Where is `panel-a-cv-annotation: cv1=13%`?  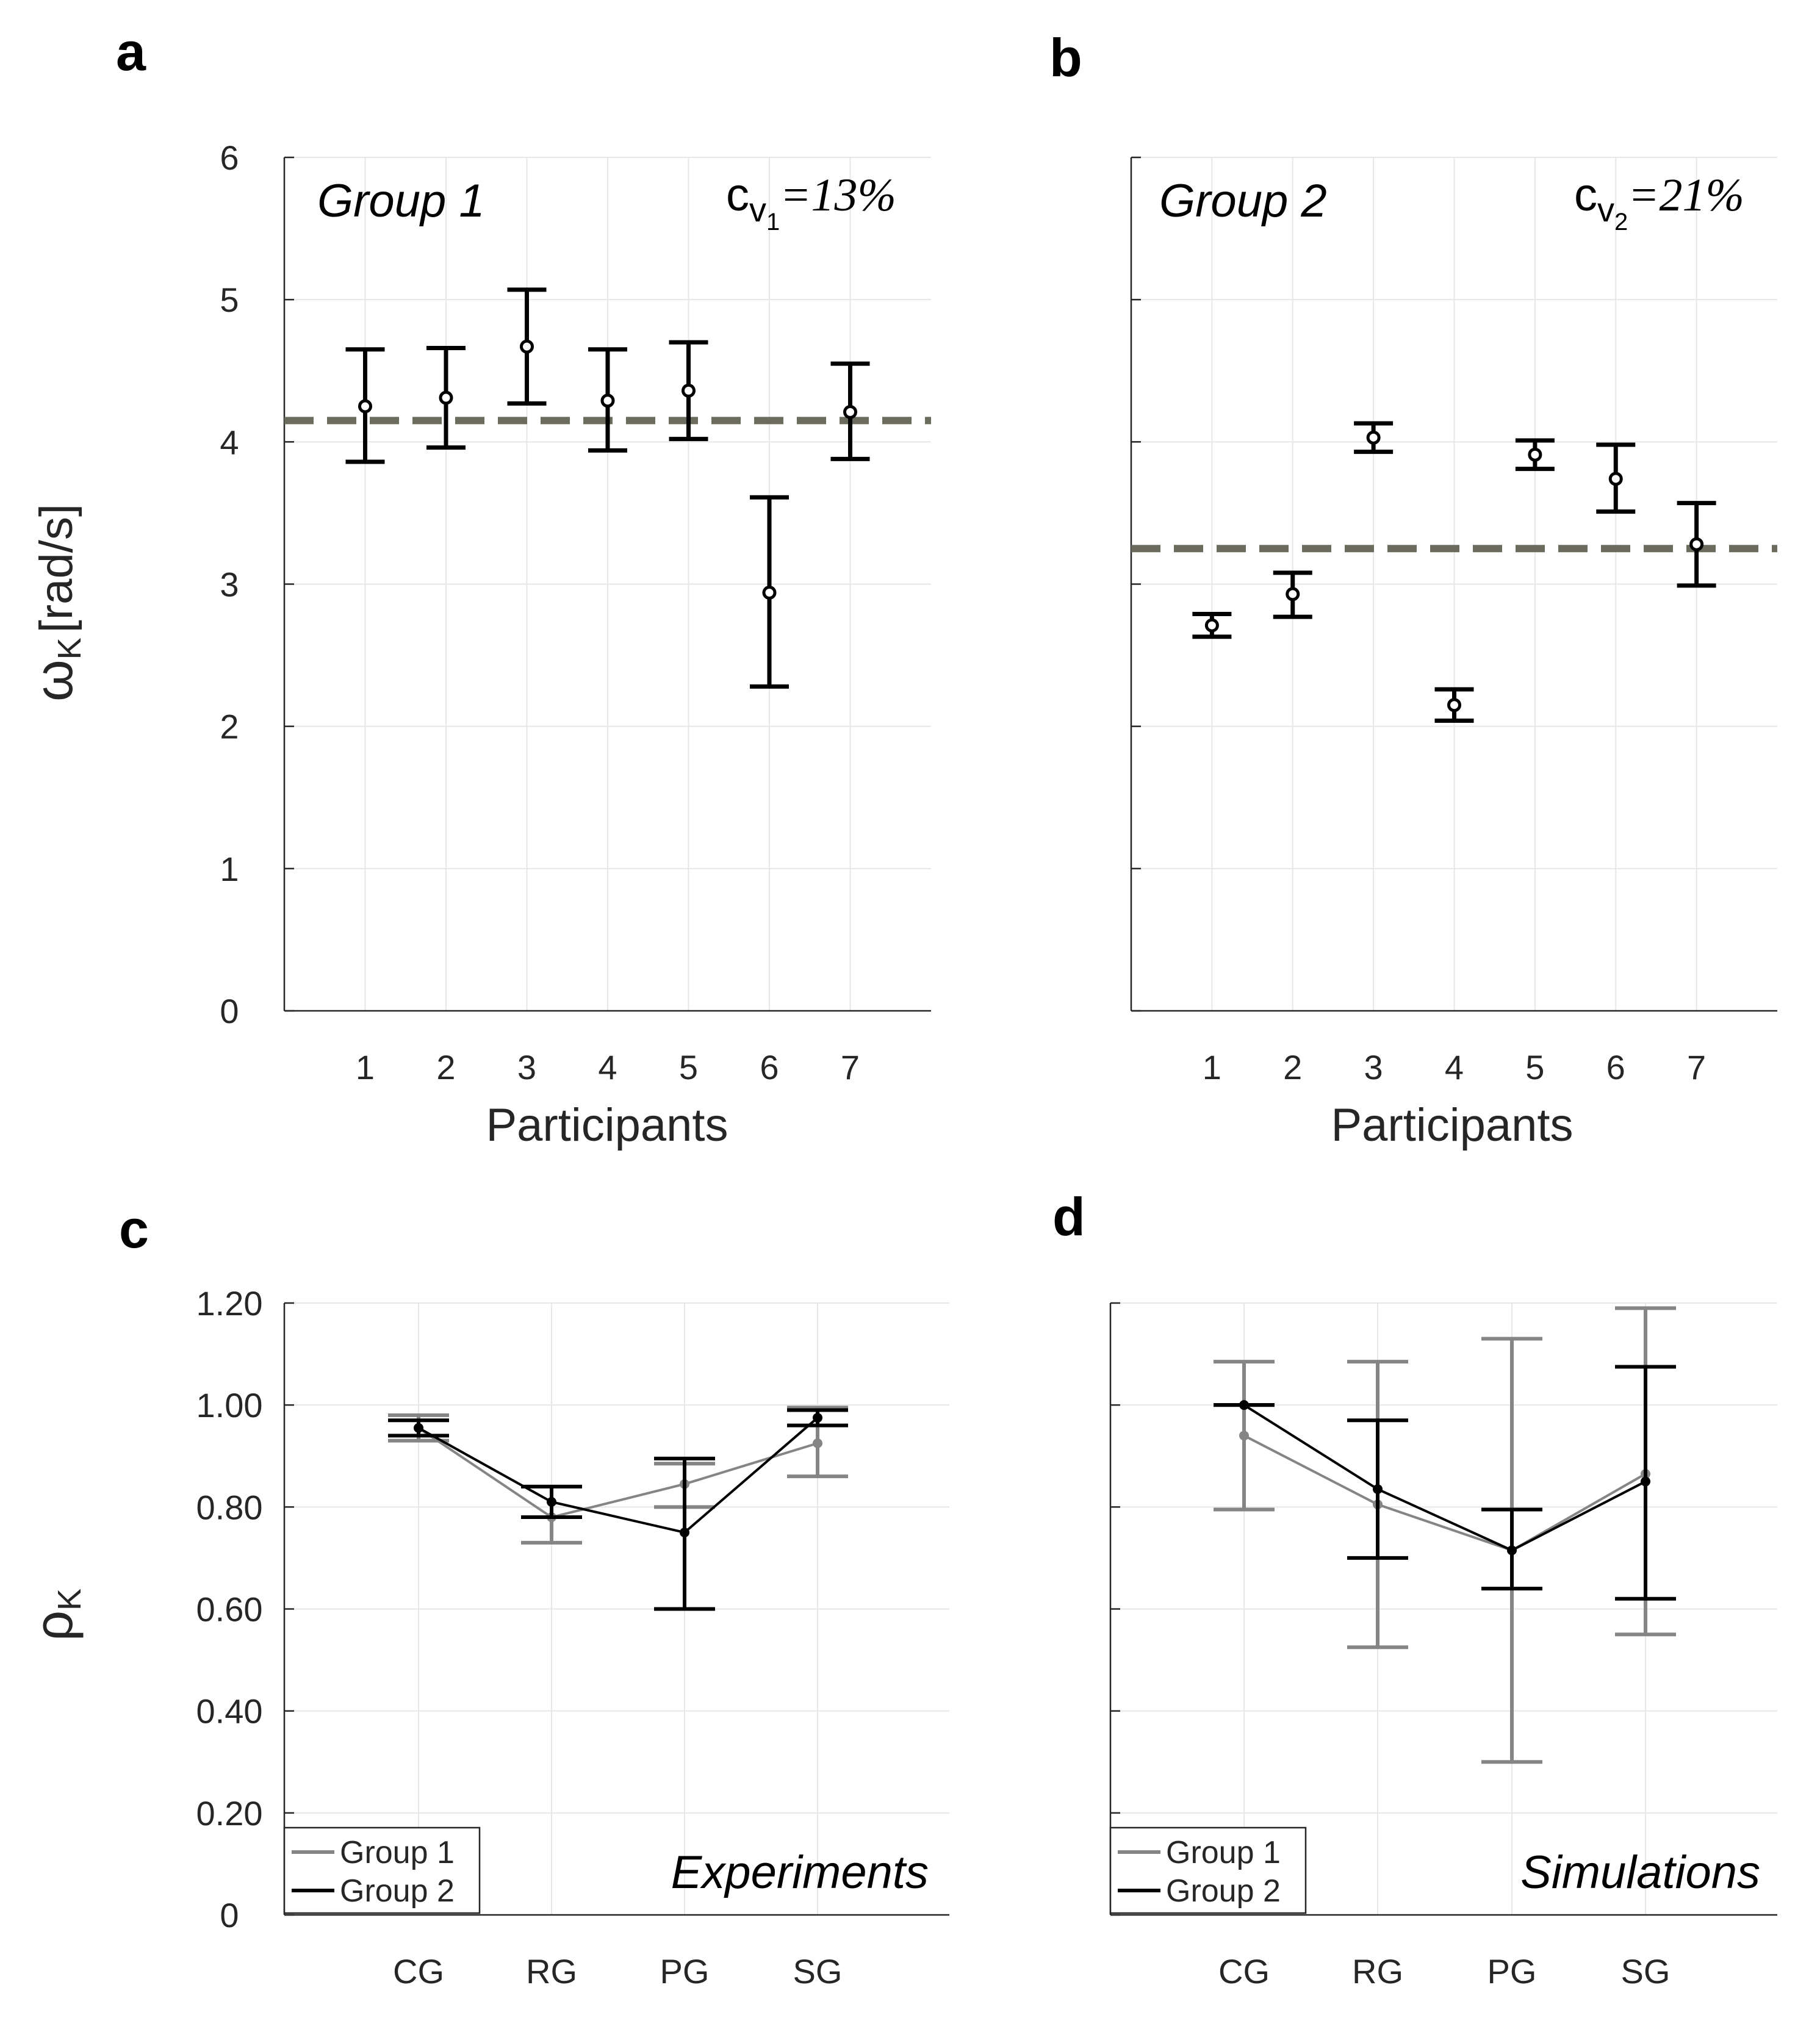 panel-a-cv-annotation: cv1=13% is located at coordinates (811, 202).